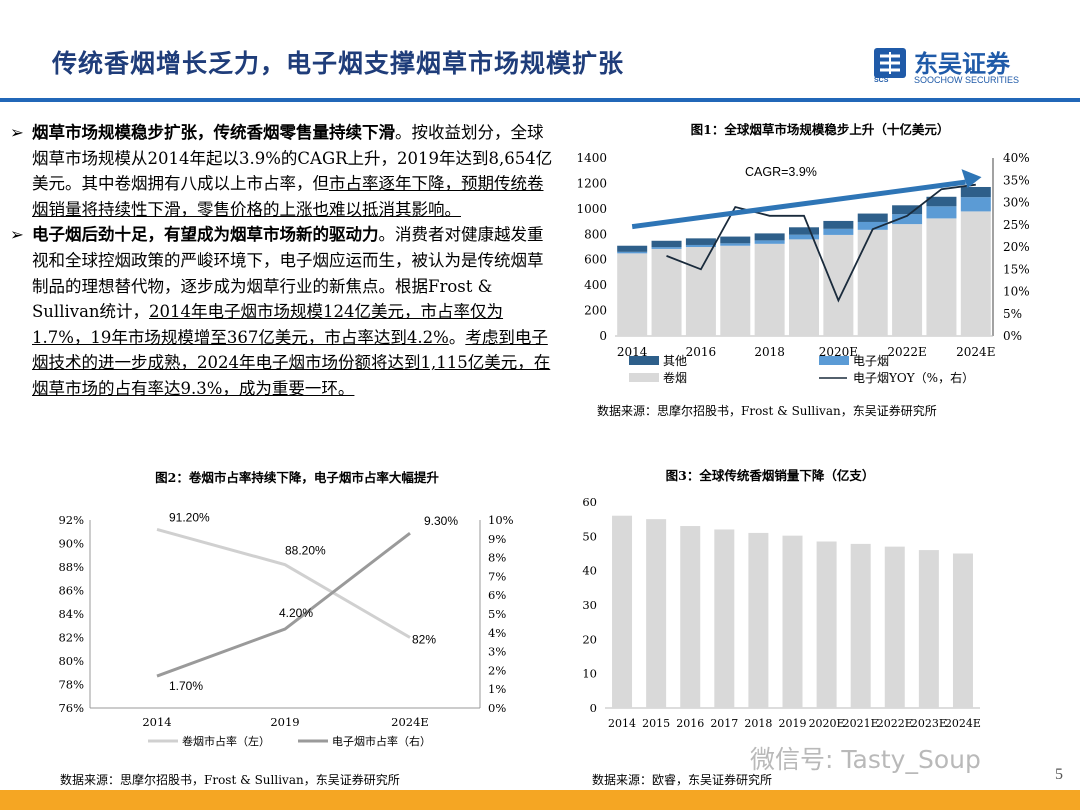 Image resolution: width=1080 pixels, height=810 pixels. I want to click on fig1-y2tick: 15%, so click(1016, 269).